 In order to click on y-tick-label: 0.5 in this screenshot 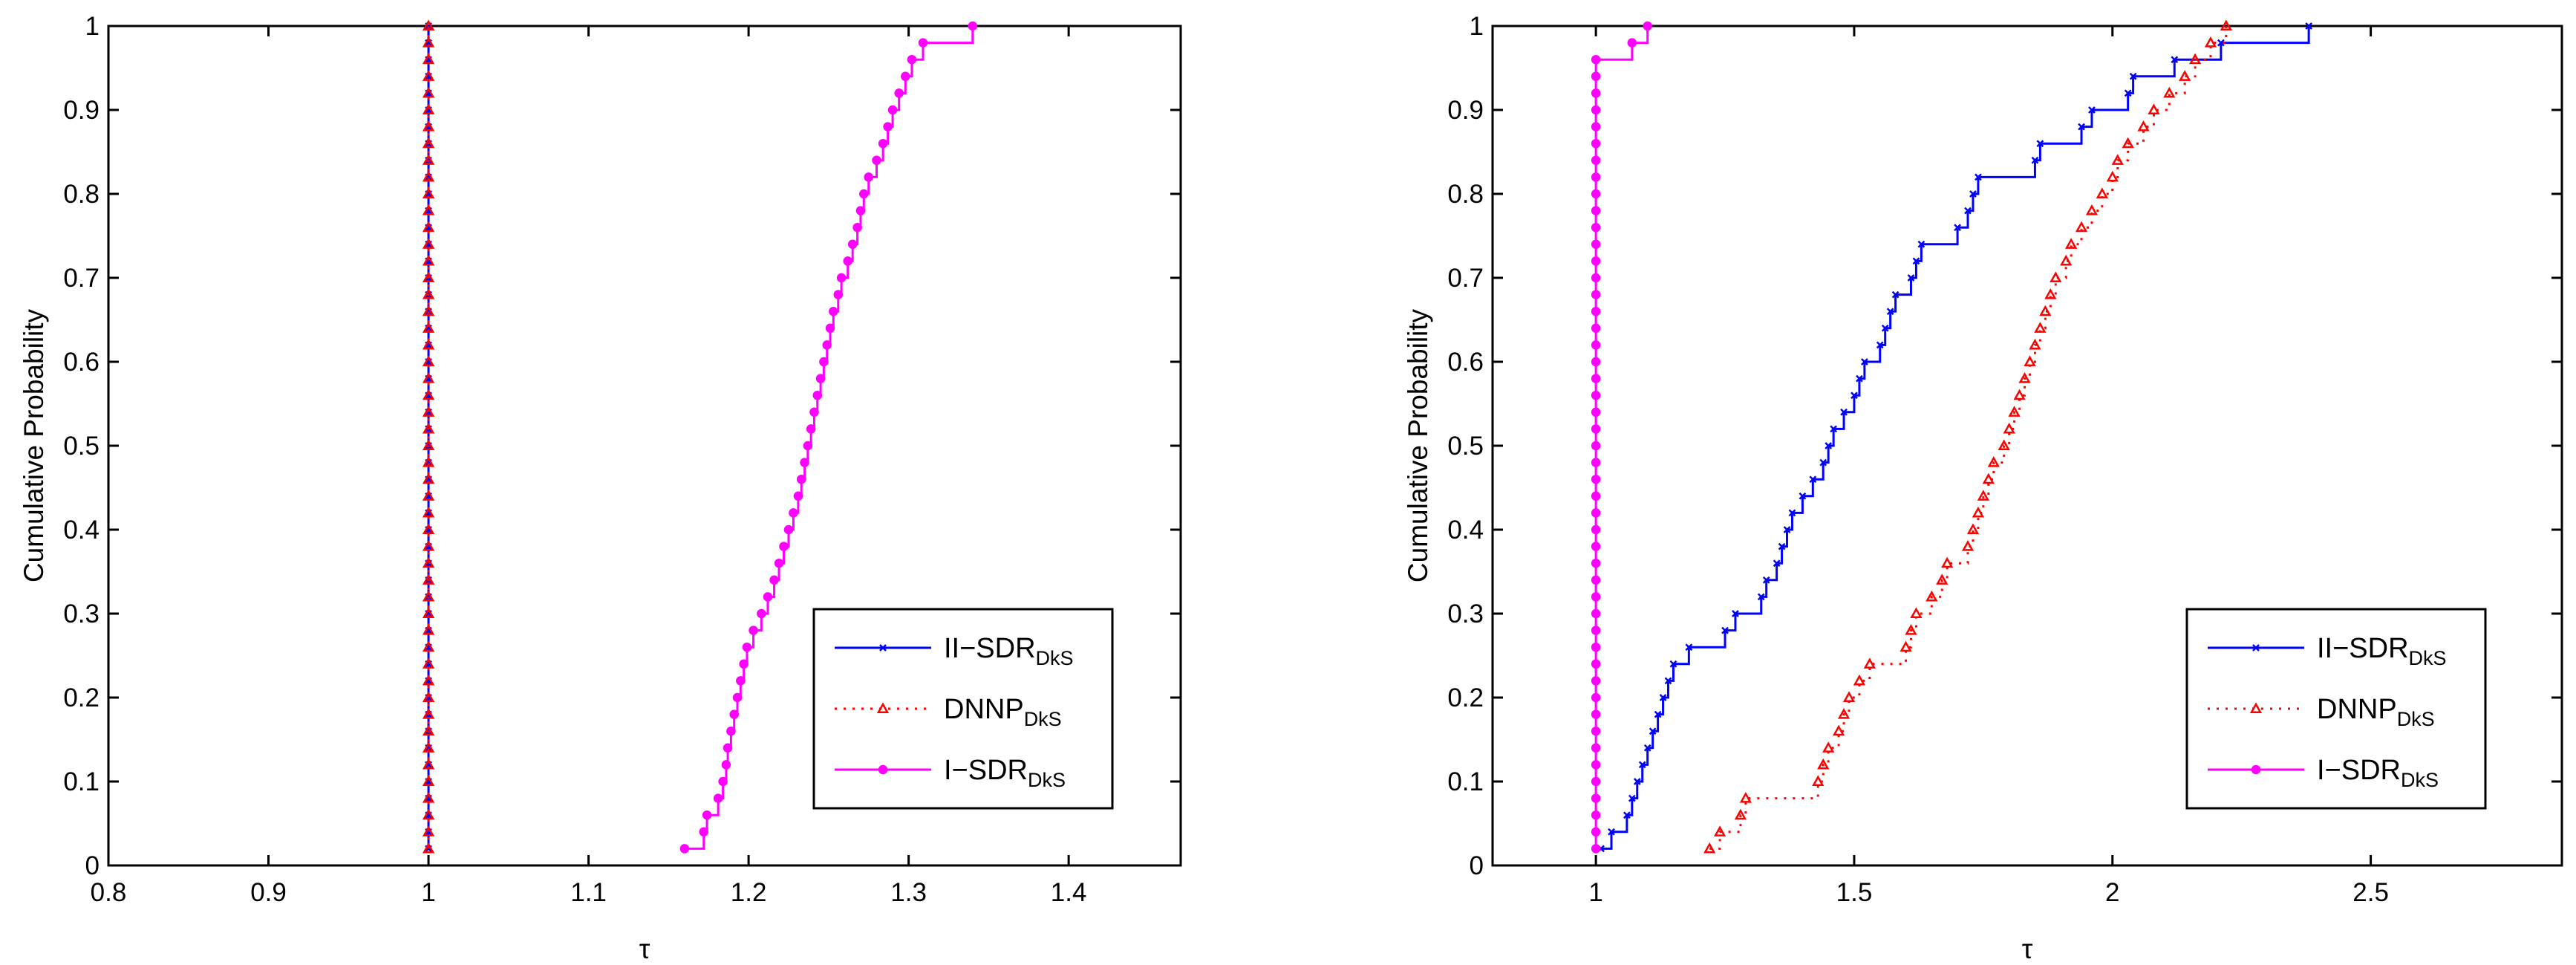, I will do `click(81, 446)`.